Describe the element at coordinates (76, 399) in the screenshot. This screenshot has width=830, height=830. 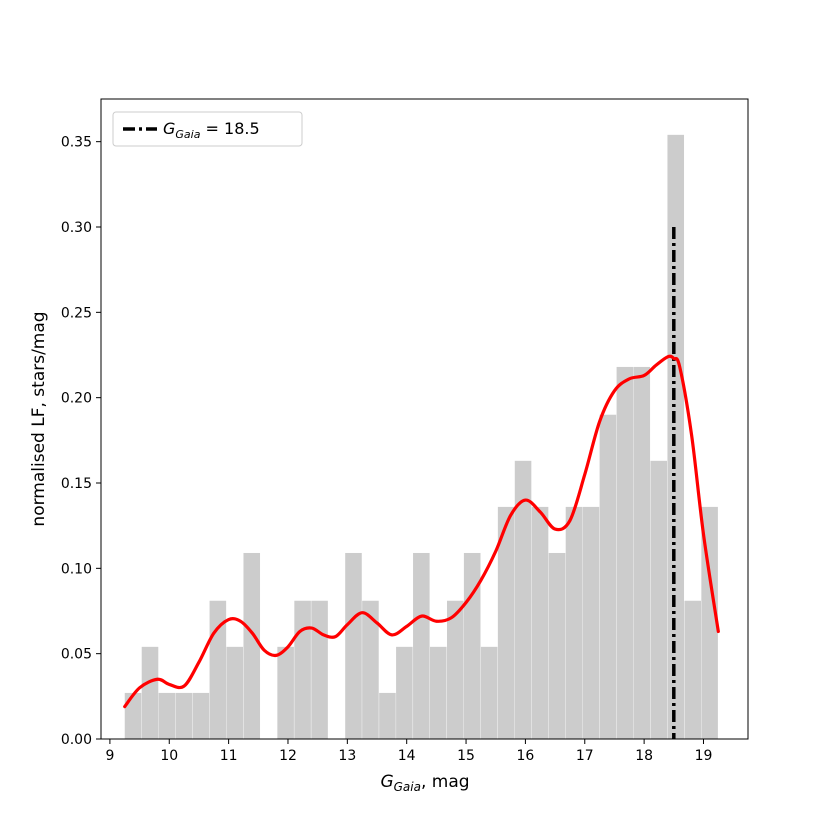
I see `y-tick-label: 0.20` at that location.